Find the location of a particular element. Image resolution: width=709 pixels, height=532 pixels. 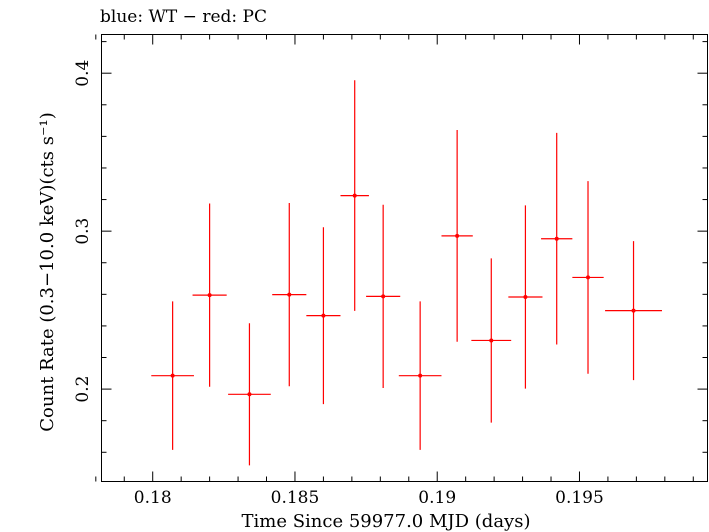

y-tick-label: 0.4 is located at coordinates (83, 73).